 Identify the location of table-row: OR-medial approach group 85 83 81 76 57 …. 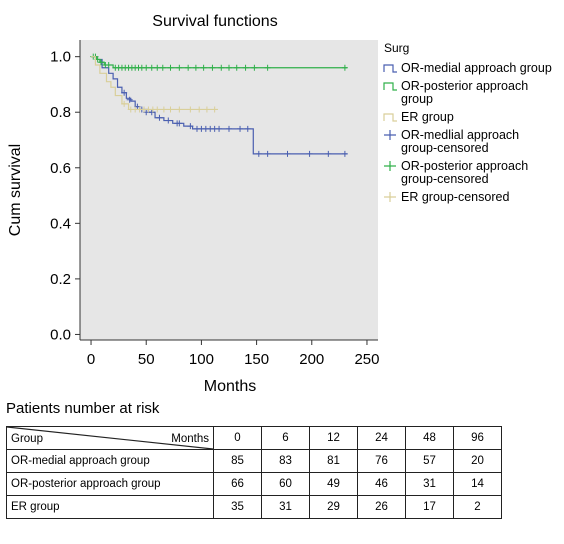
(254, 461).